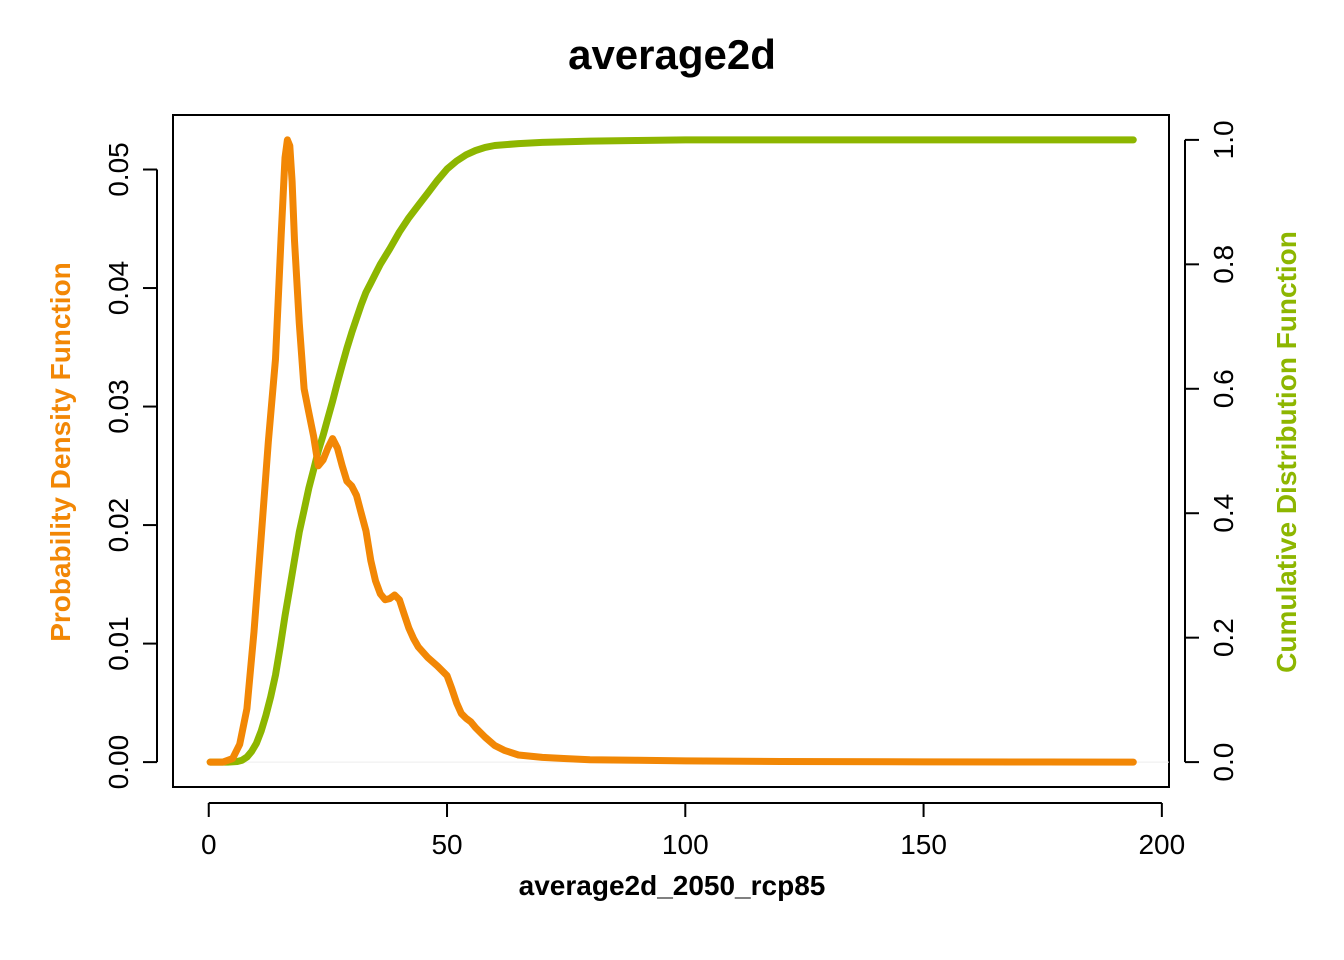  What do you see at coordinates (1223, 264) in the screenshot?
I see `y-right-tick-label: 0.8` at bounding box center [1223, 264].